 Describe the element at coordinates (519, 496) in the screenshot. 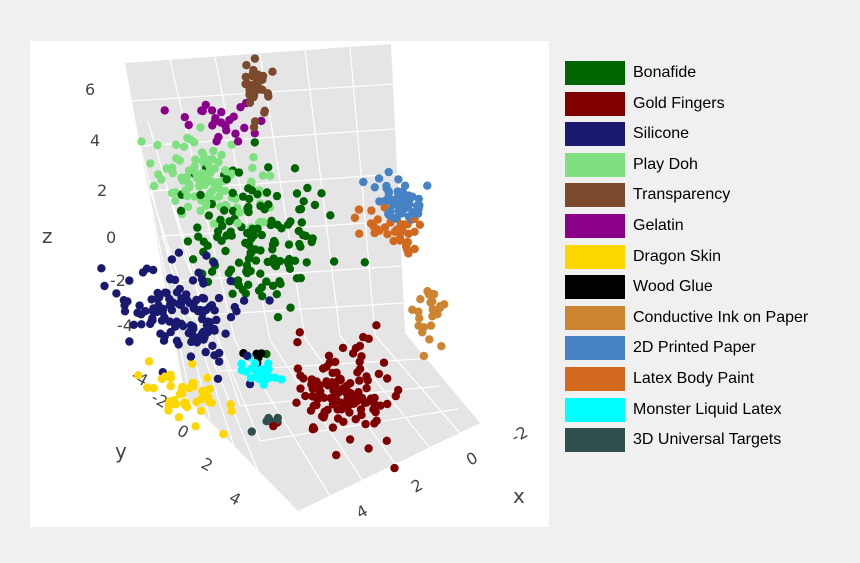

I see `x-axis-title: x` at that location.